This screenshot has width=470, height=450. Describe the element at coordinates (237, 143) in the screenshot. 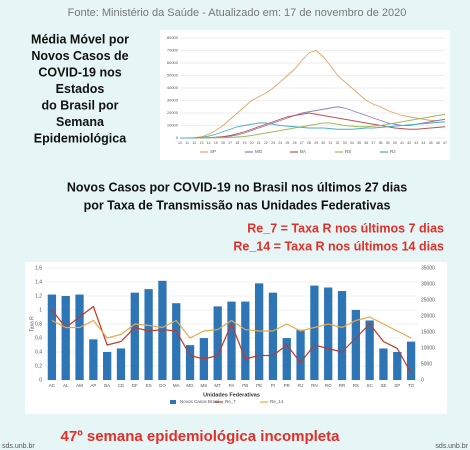

I see `x-tick-label: 18` at that location.